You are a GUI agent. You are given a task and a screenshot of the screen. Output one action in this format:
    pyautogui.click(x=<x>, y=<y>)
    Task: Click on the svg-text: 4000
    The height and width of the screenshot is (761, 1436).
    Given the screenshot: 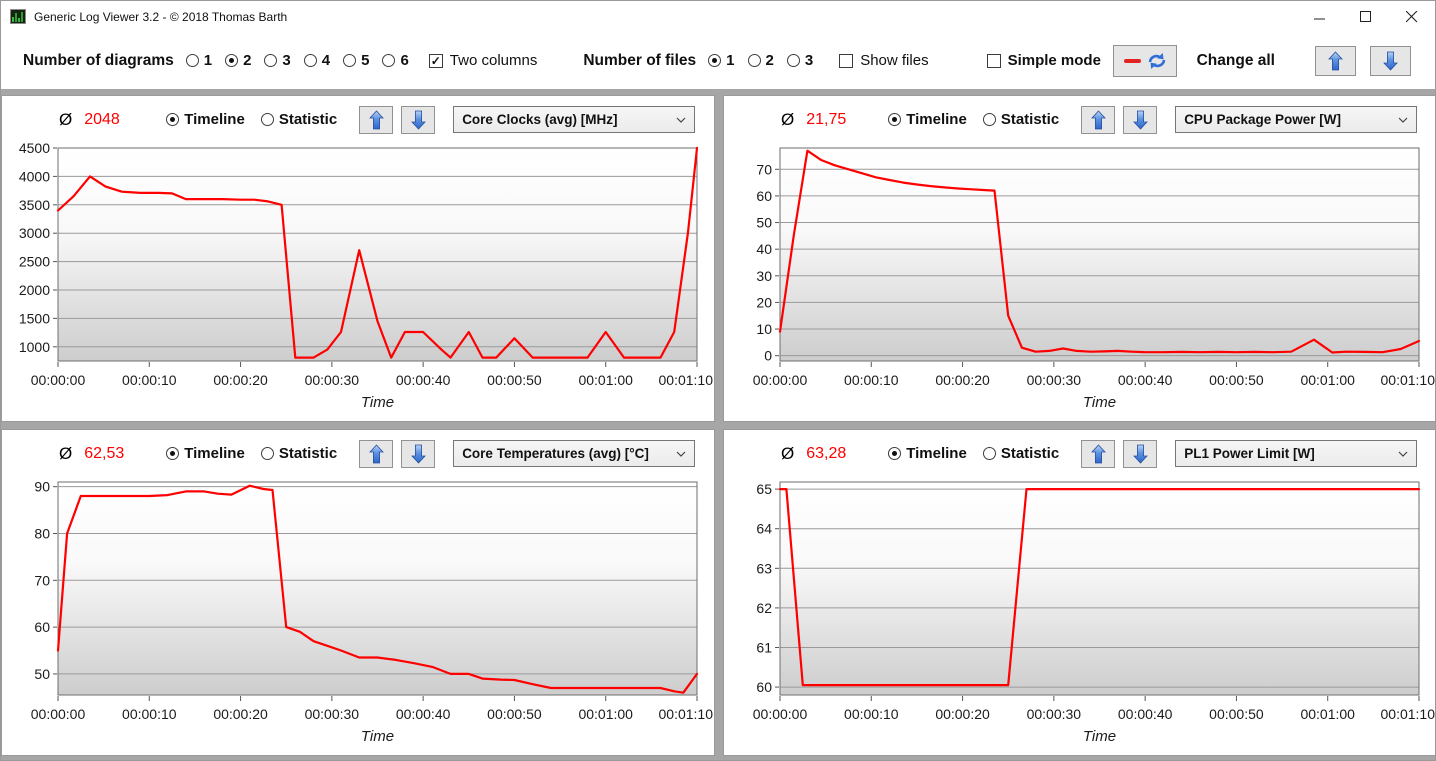 What is the action you would take?
    pyautogui.click(x=34, y=176)
    